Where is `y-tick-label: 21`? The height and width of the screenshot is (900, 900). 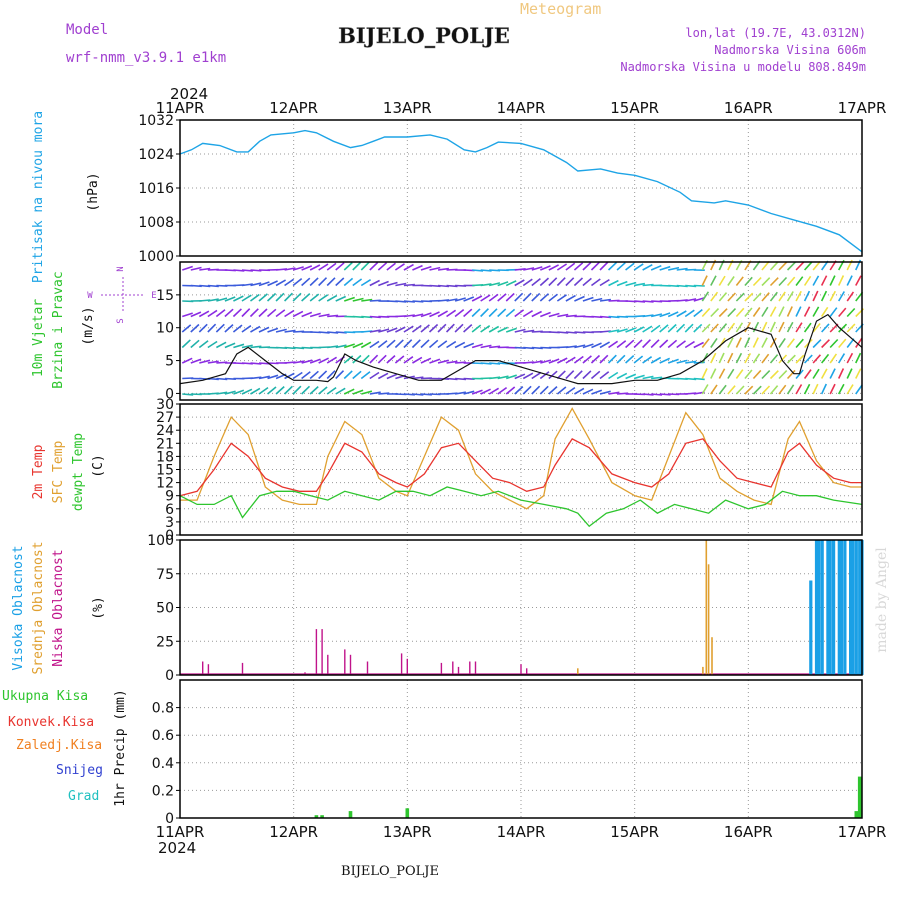
y-tick-label: 21 is located at coordinates (165, 444).